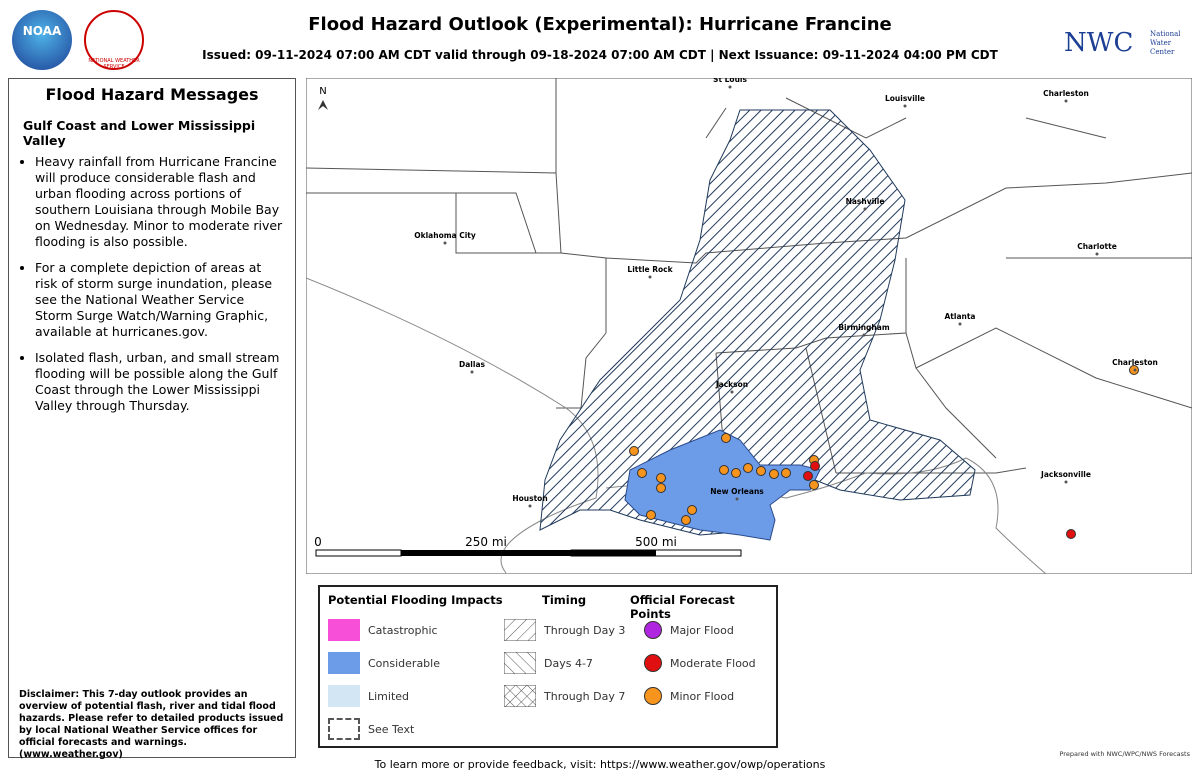  I want to click on city-label: Charlotte, so click(1097, 246).